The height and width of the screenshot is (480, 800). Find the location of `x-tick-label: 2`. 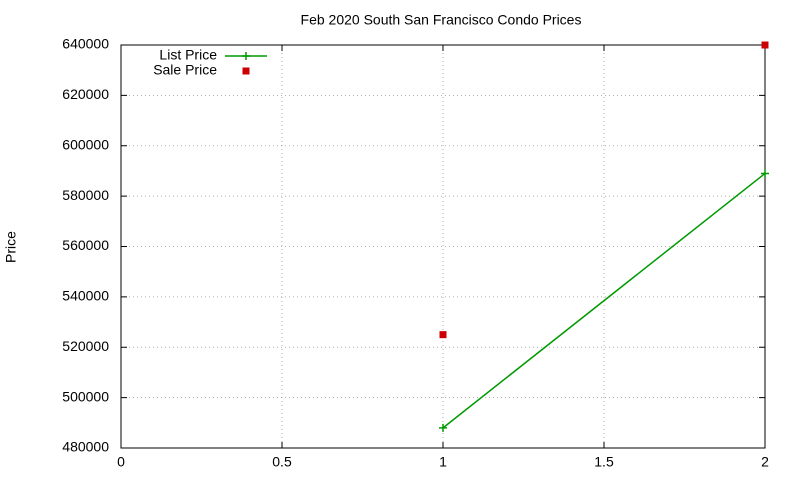

x-tick-label: 2 is located at coordinates (765, 462).